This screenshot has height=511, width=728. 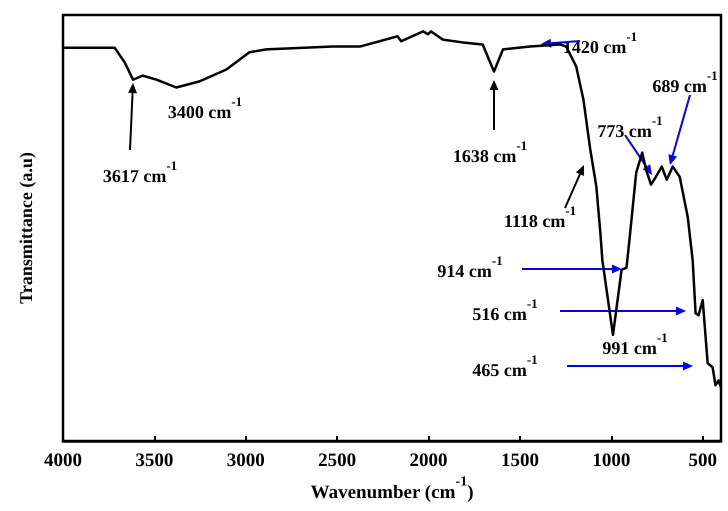 I want to click on x-tick-label: 2000, so click(x=429, y=460).